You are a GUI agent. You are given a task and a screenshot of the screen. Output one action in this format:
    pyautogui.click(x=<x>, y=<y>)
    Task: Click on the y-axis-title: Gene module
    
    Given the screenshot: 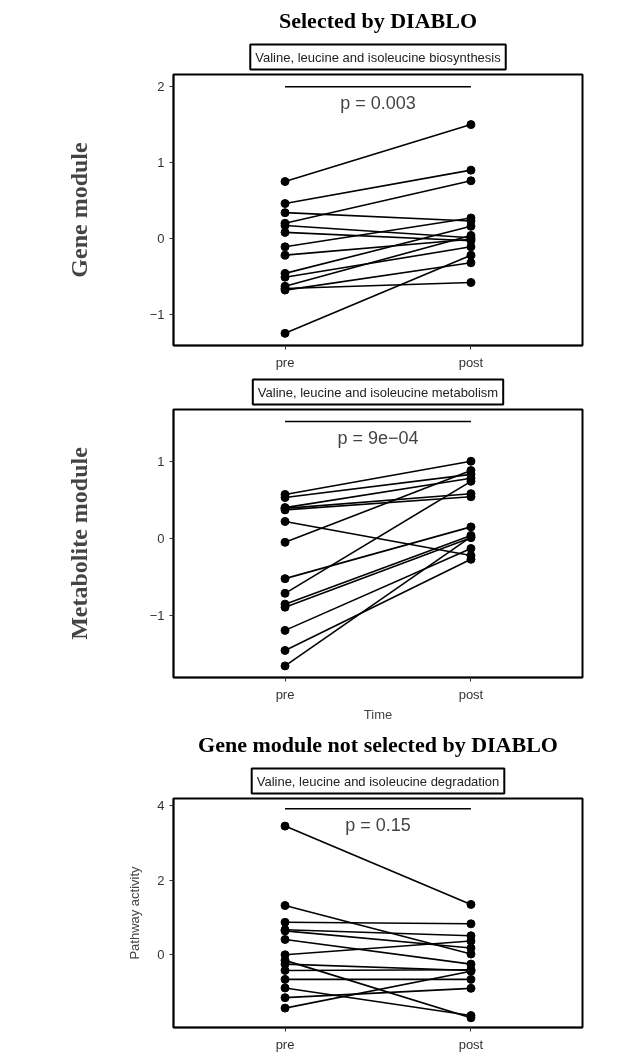 What is the action you would take?
    pyautogui.click(x=78, y=209)
    